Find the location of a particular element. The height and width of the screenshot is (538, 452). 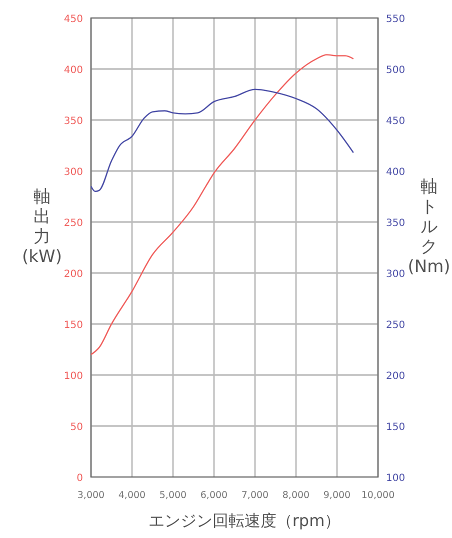

y-tick-label: 350 is located at coordinates (73, 121).